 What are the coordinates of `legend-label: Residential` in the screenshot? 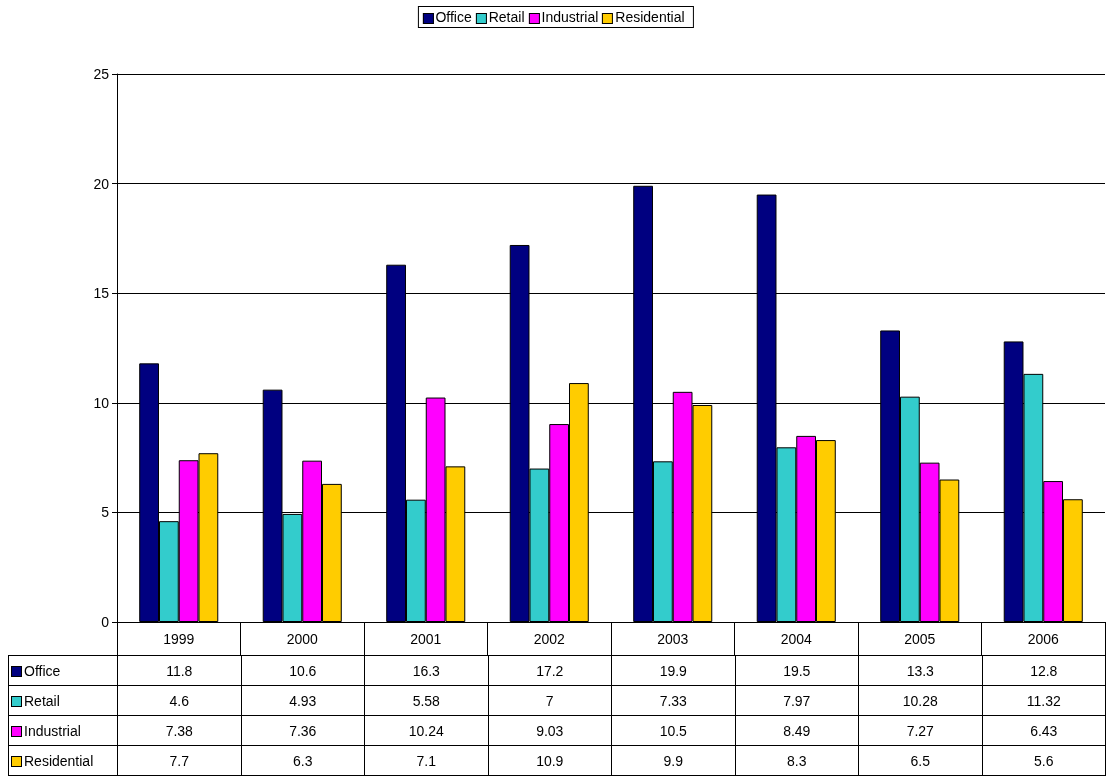 It's located at (649, 17).